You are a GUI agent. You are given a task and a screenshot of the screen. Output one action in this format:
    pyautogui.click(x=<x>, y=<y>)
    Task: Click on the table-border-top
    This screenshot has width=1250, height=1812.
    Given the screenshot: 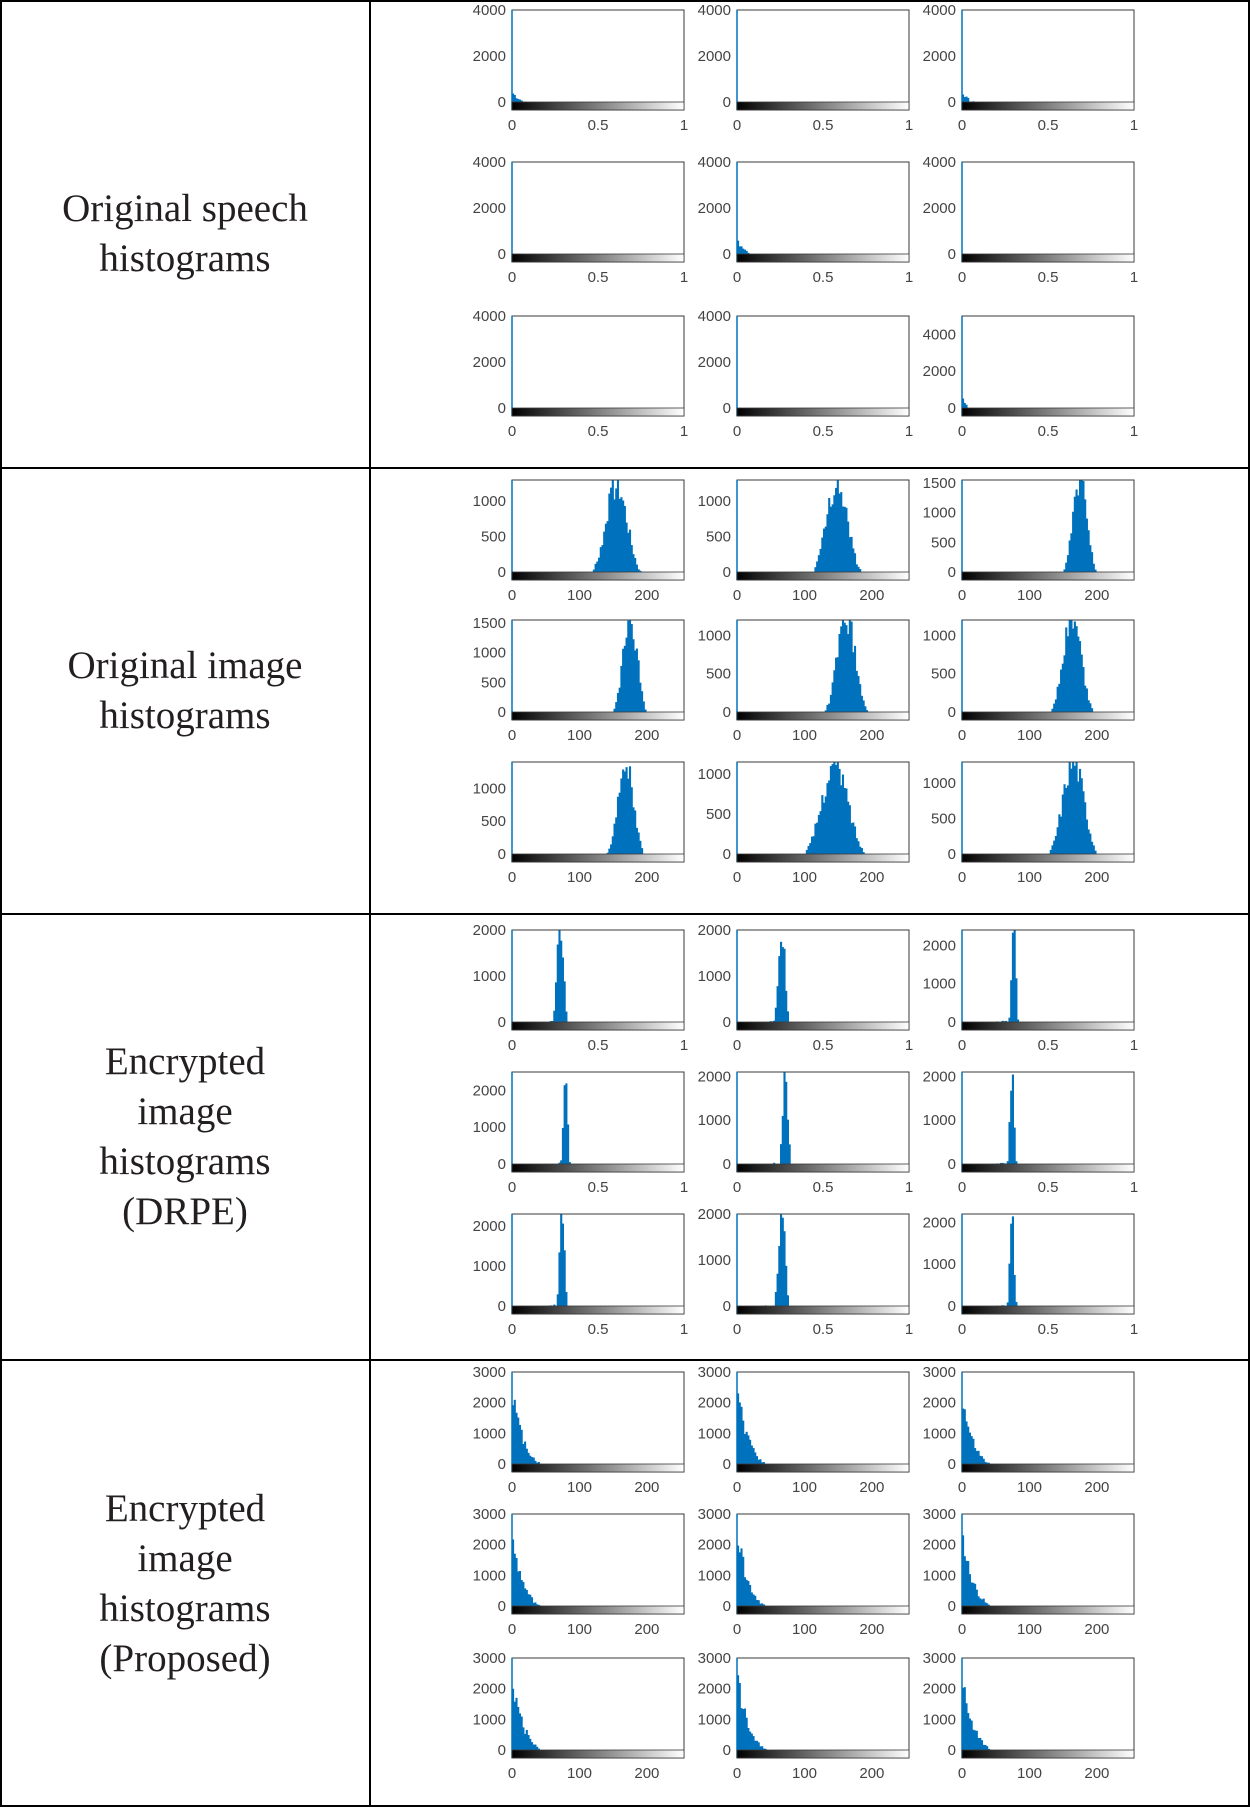 What is the action you would take?
    pyautogui.click(x=625, y=1)
    